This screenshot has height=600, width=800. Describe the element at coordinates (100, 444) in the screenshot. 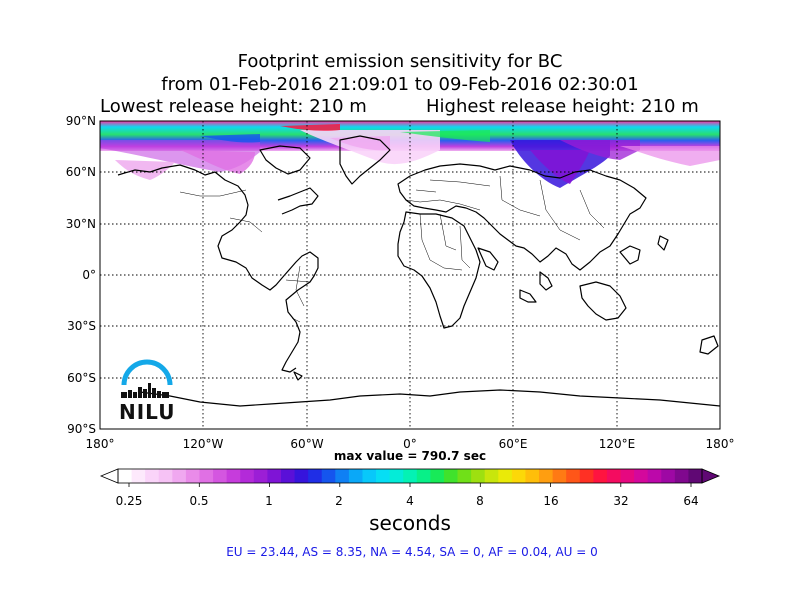

I see `lon-label-180w: 180°` at that location.